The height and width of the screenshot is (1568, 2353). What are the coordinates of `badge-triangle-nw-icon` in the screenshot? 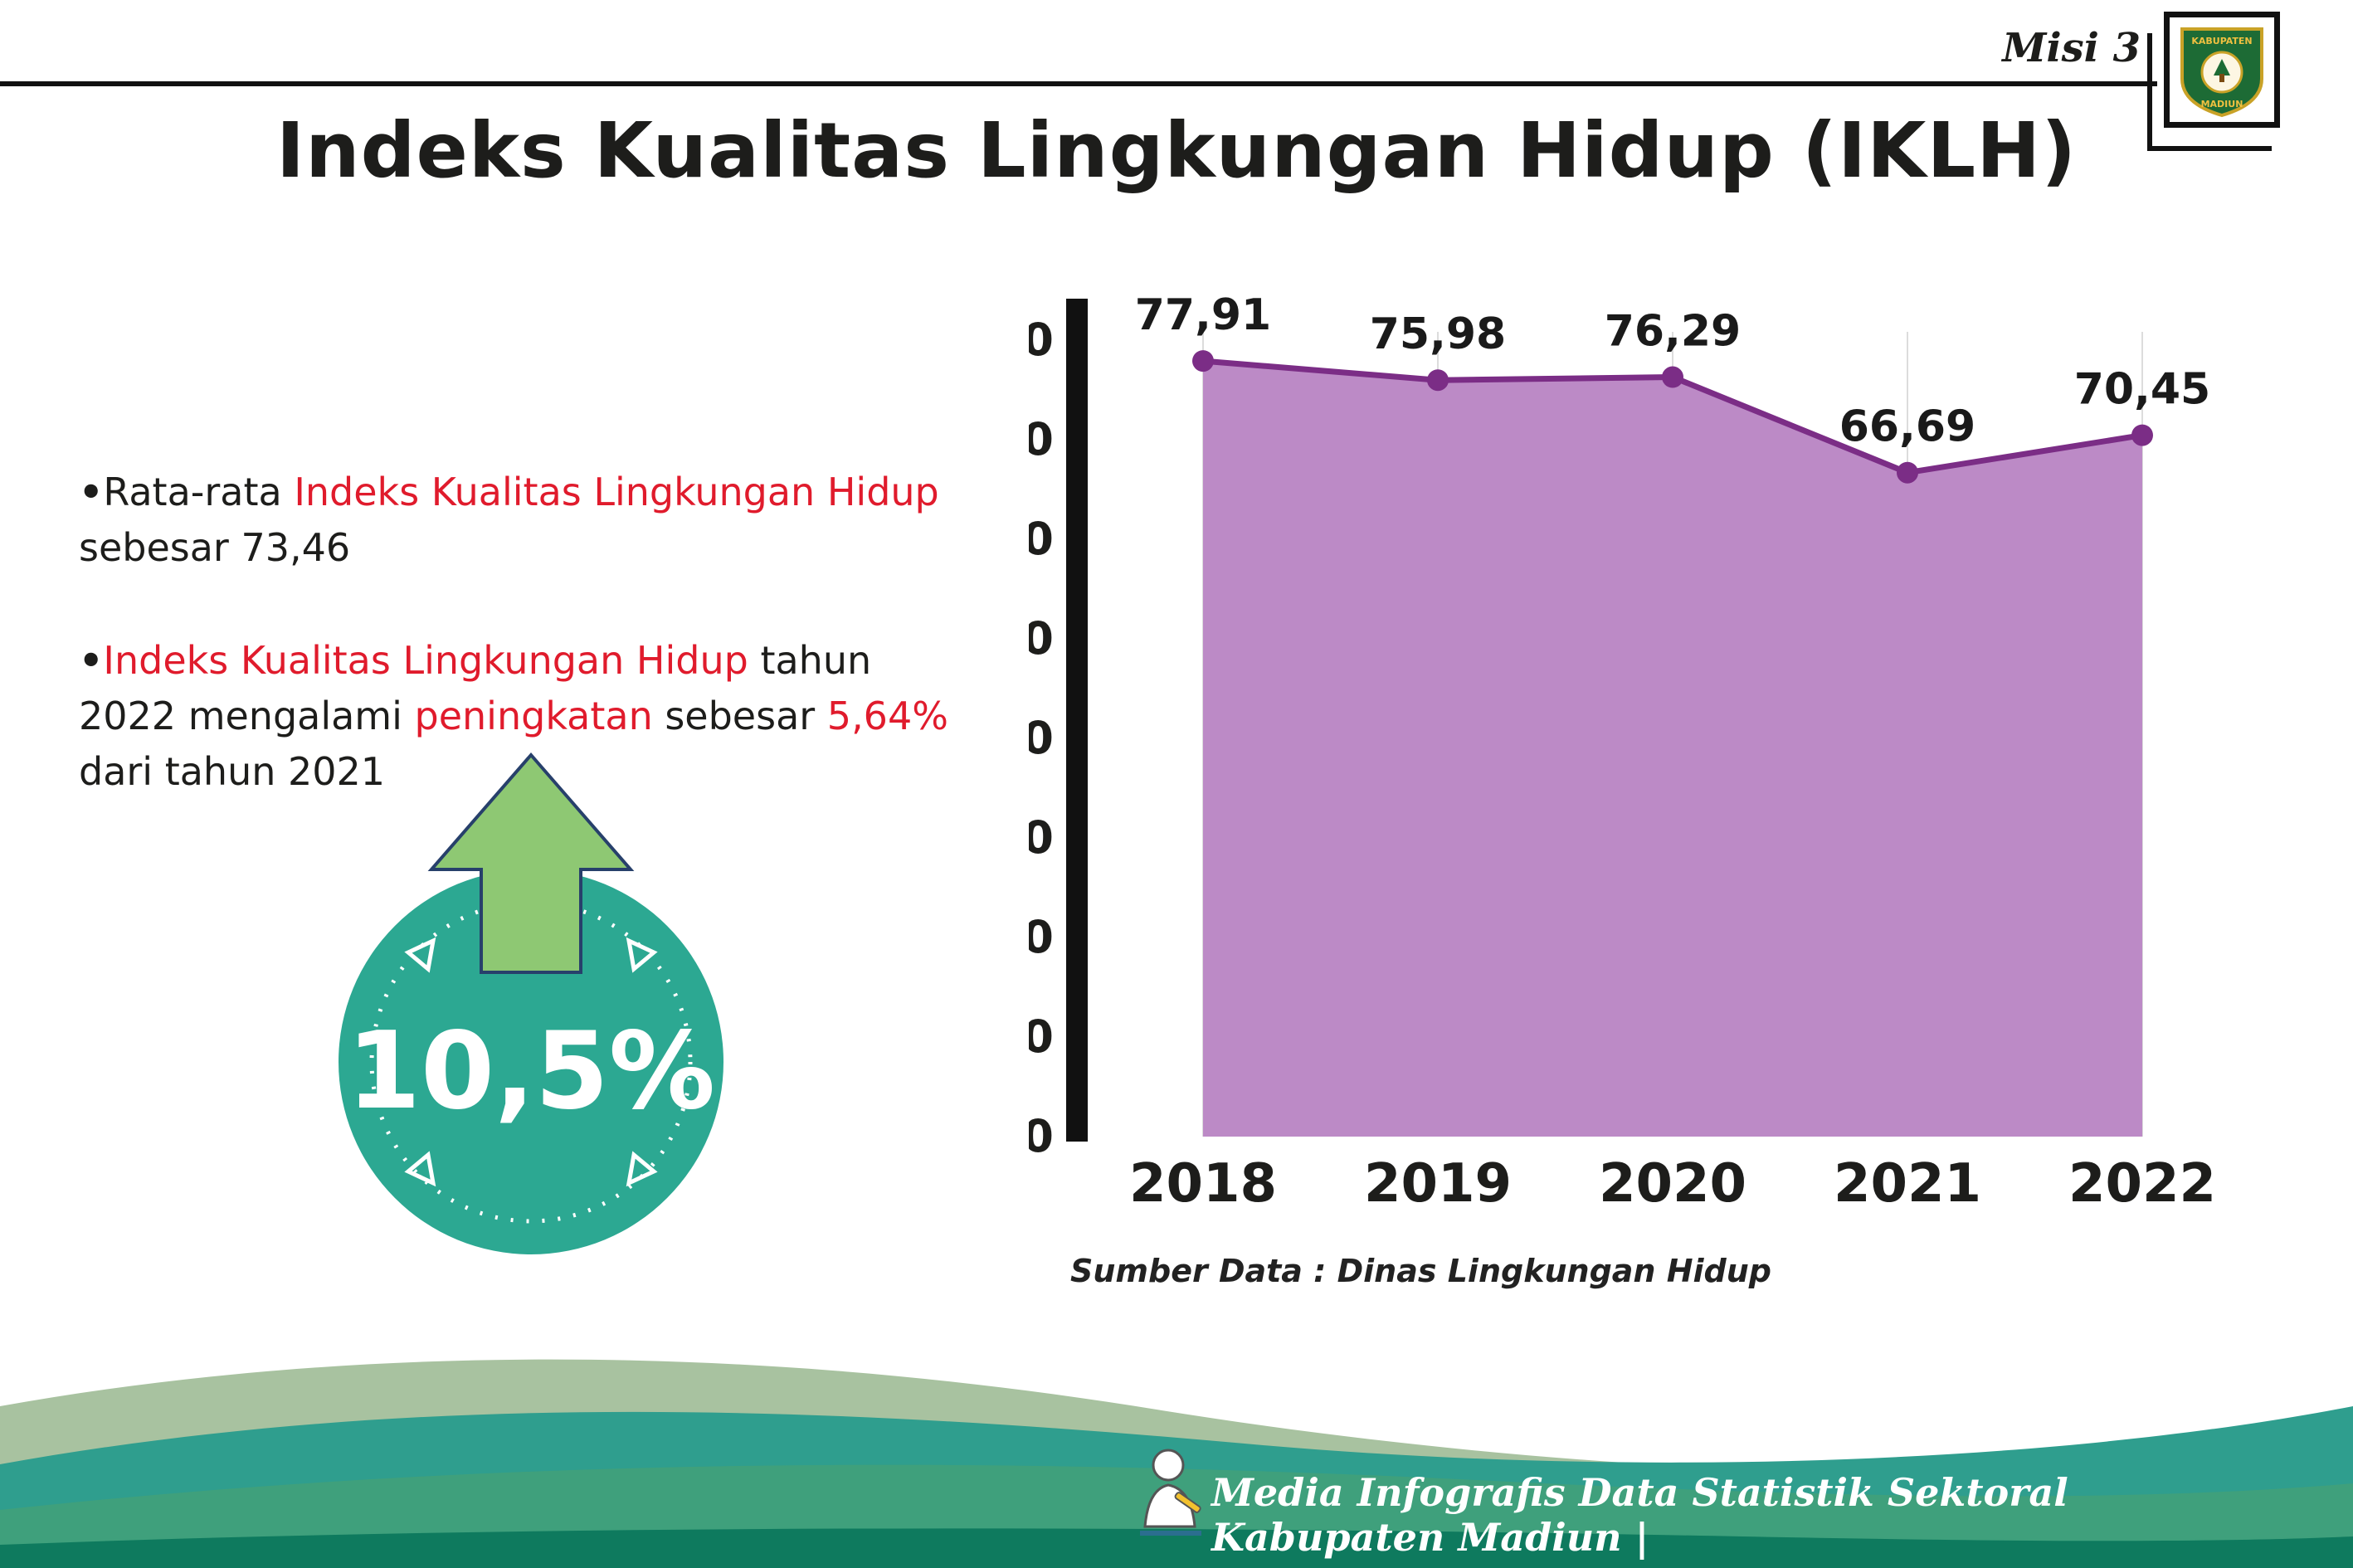 It's located at (420, 955).